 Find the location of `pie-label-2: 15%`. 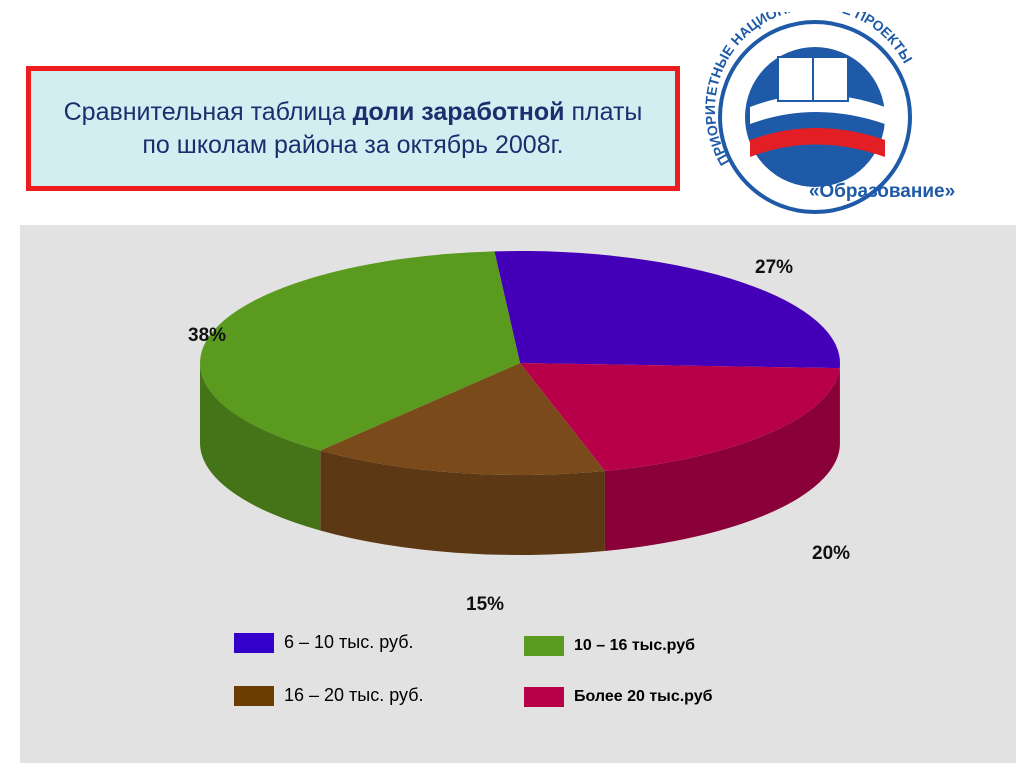

pie-label-2: 15% is located at coordinates (485, 604).